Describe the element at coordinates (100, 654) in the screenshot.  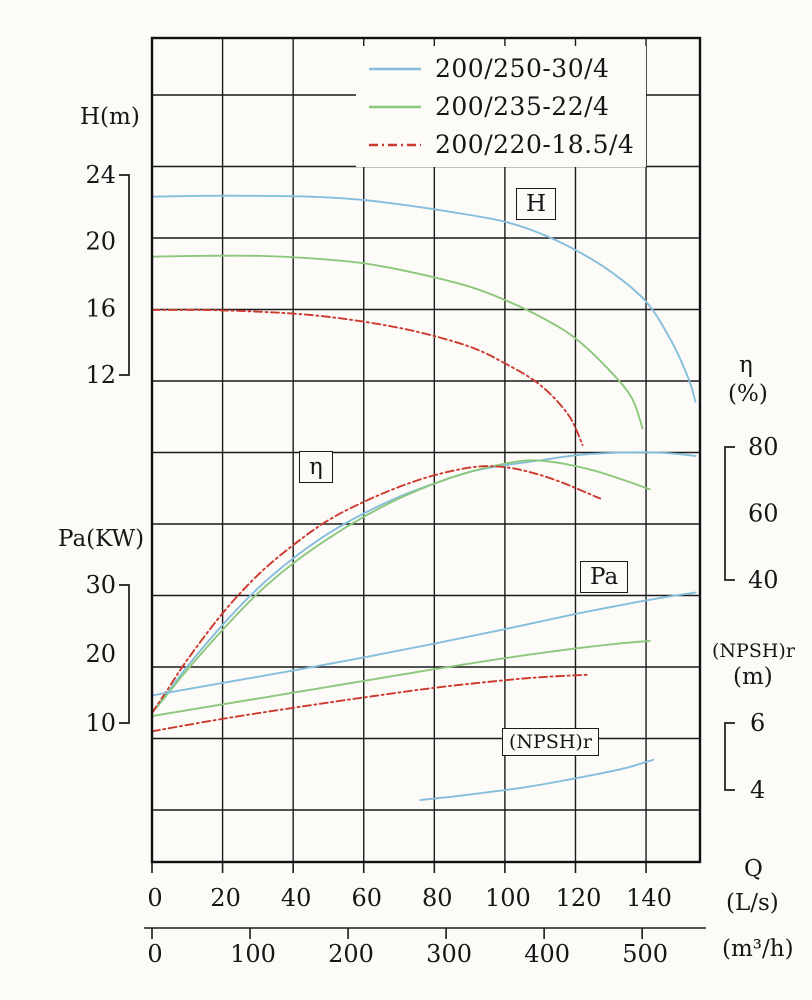
I see `power-tick-label: 20` at that location.